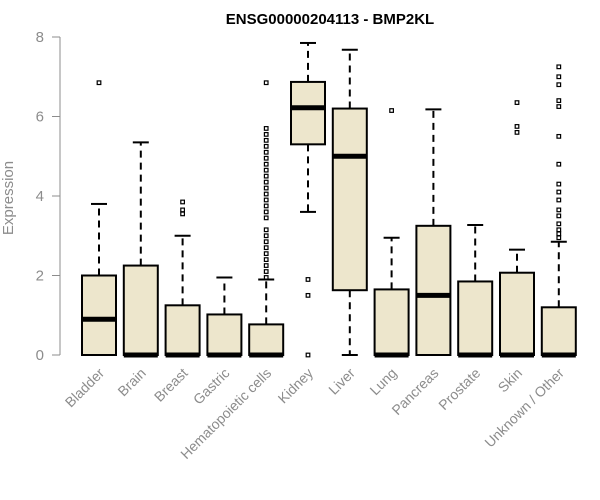 This screenshot has height=500, width=600. Describe the element at coordinates (131, 382) in the screenshot. I see `x-tick-label: Brain` at that location.